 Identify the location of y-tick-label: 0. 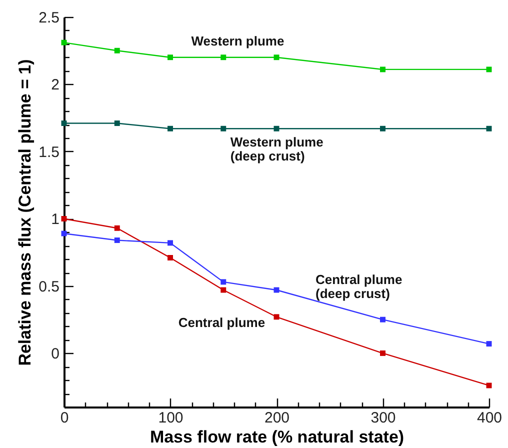
(55, 354).